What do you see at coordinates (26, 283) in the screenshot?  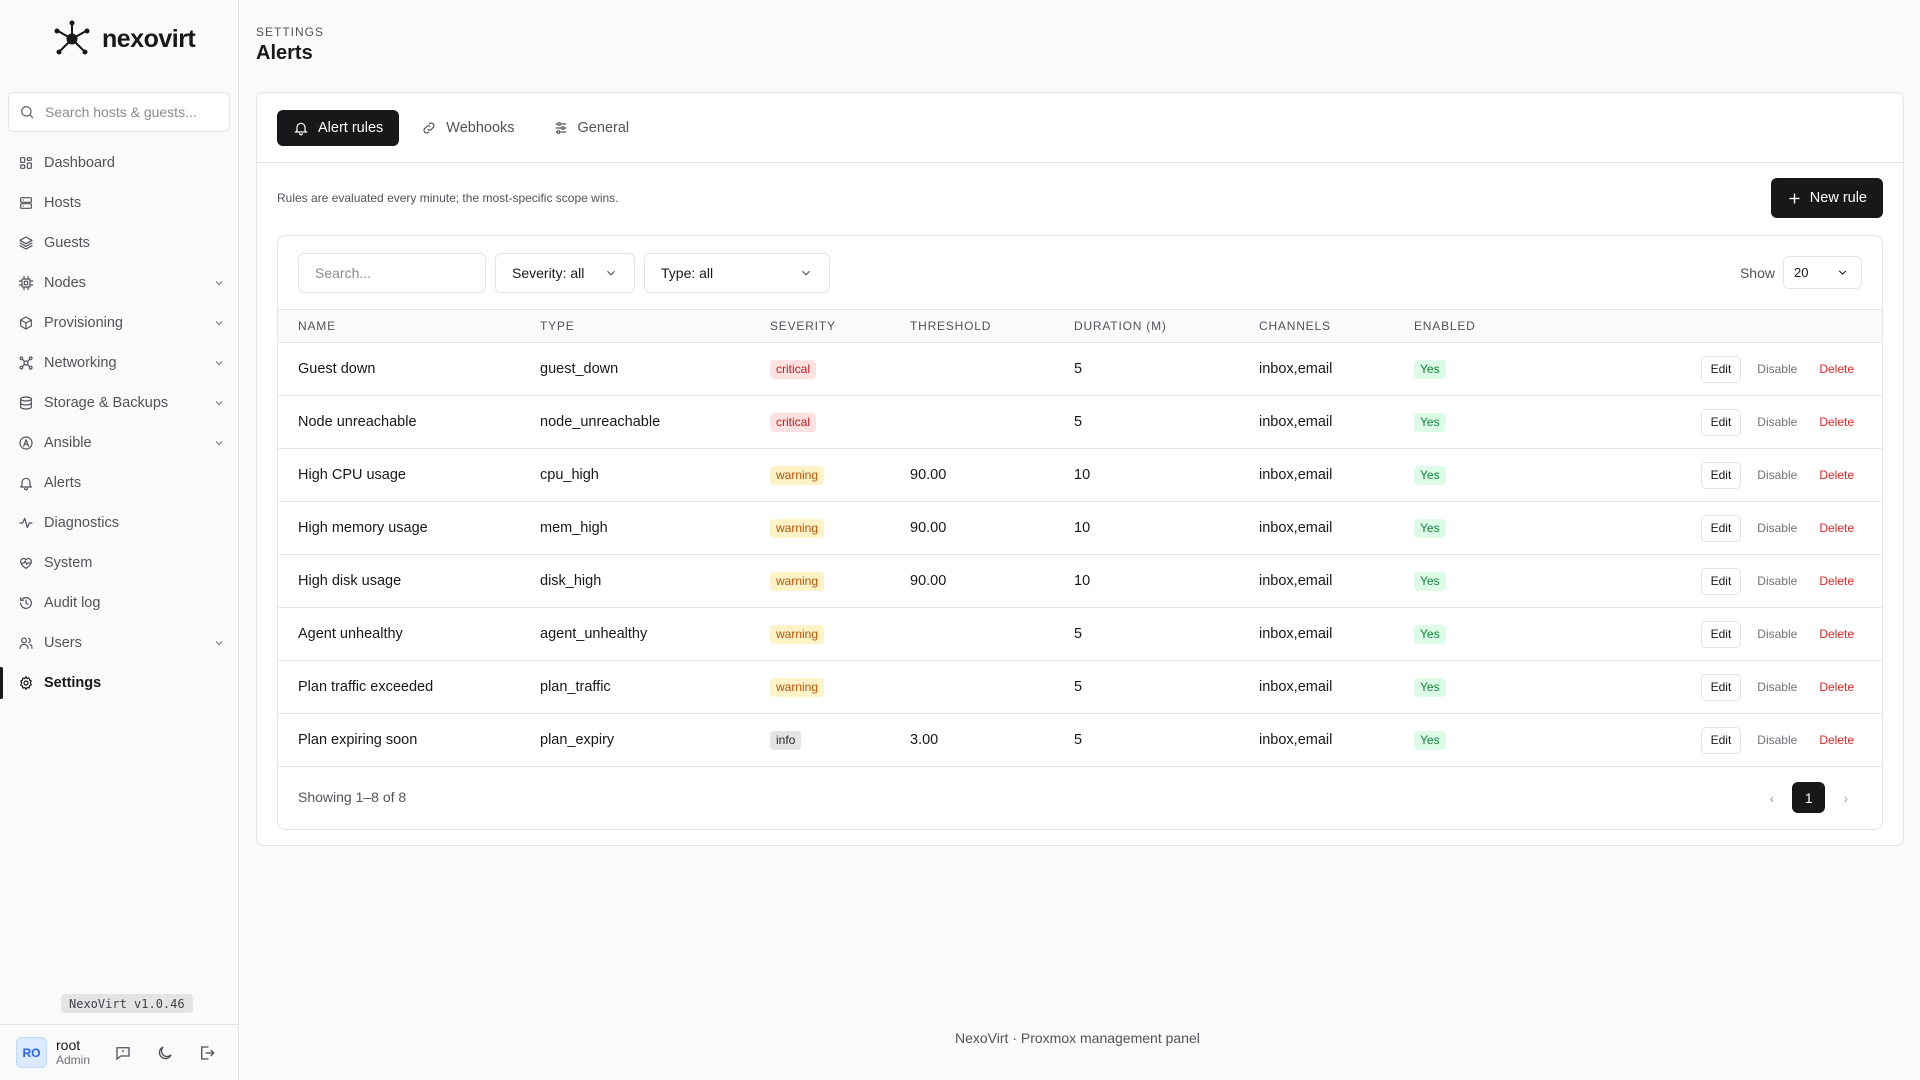 I see `cpu-icon` at bounding box center [26, 283].